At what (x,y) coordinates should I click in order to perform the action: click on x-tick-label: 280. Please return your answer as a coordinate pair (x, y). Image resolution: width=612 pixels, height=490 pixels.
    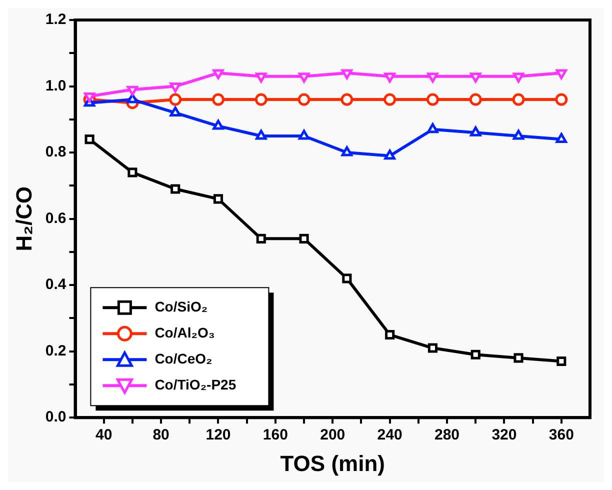
    Looking at the image, I should click on (447, 435).